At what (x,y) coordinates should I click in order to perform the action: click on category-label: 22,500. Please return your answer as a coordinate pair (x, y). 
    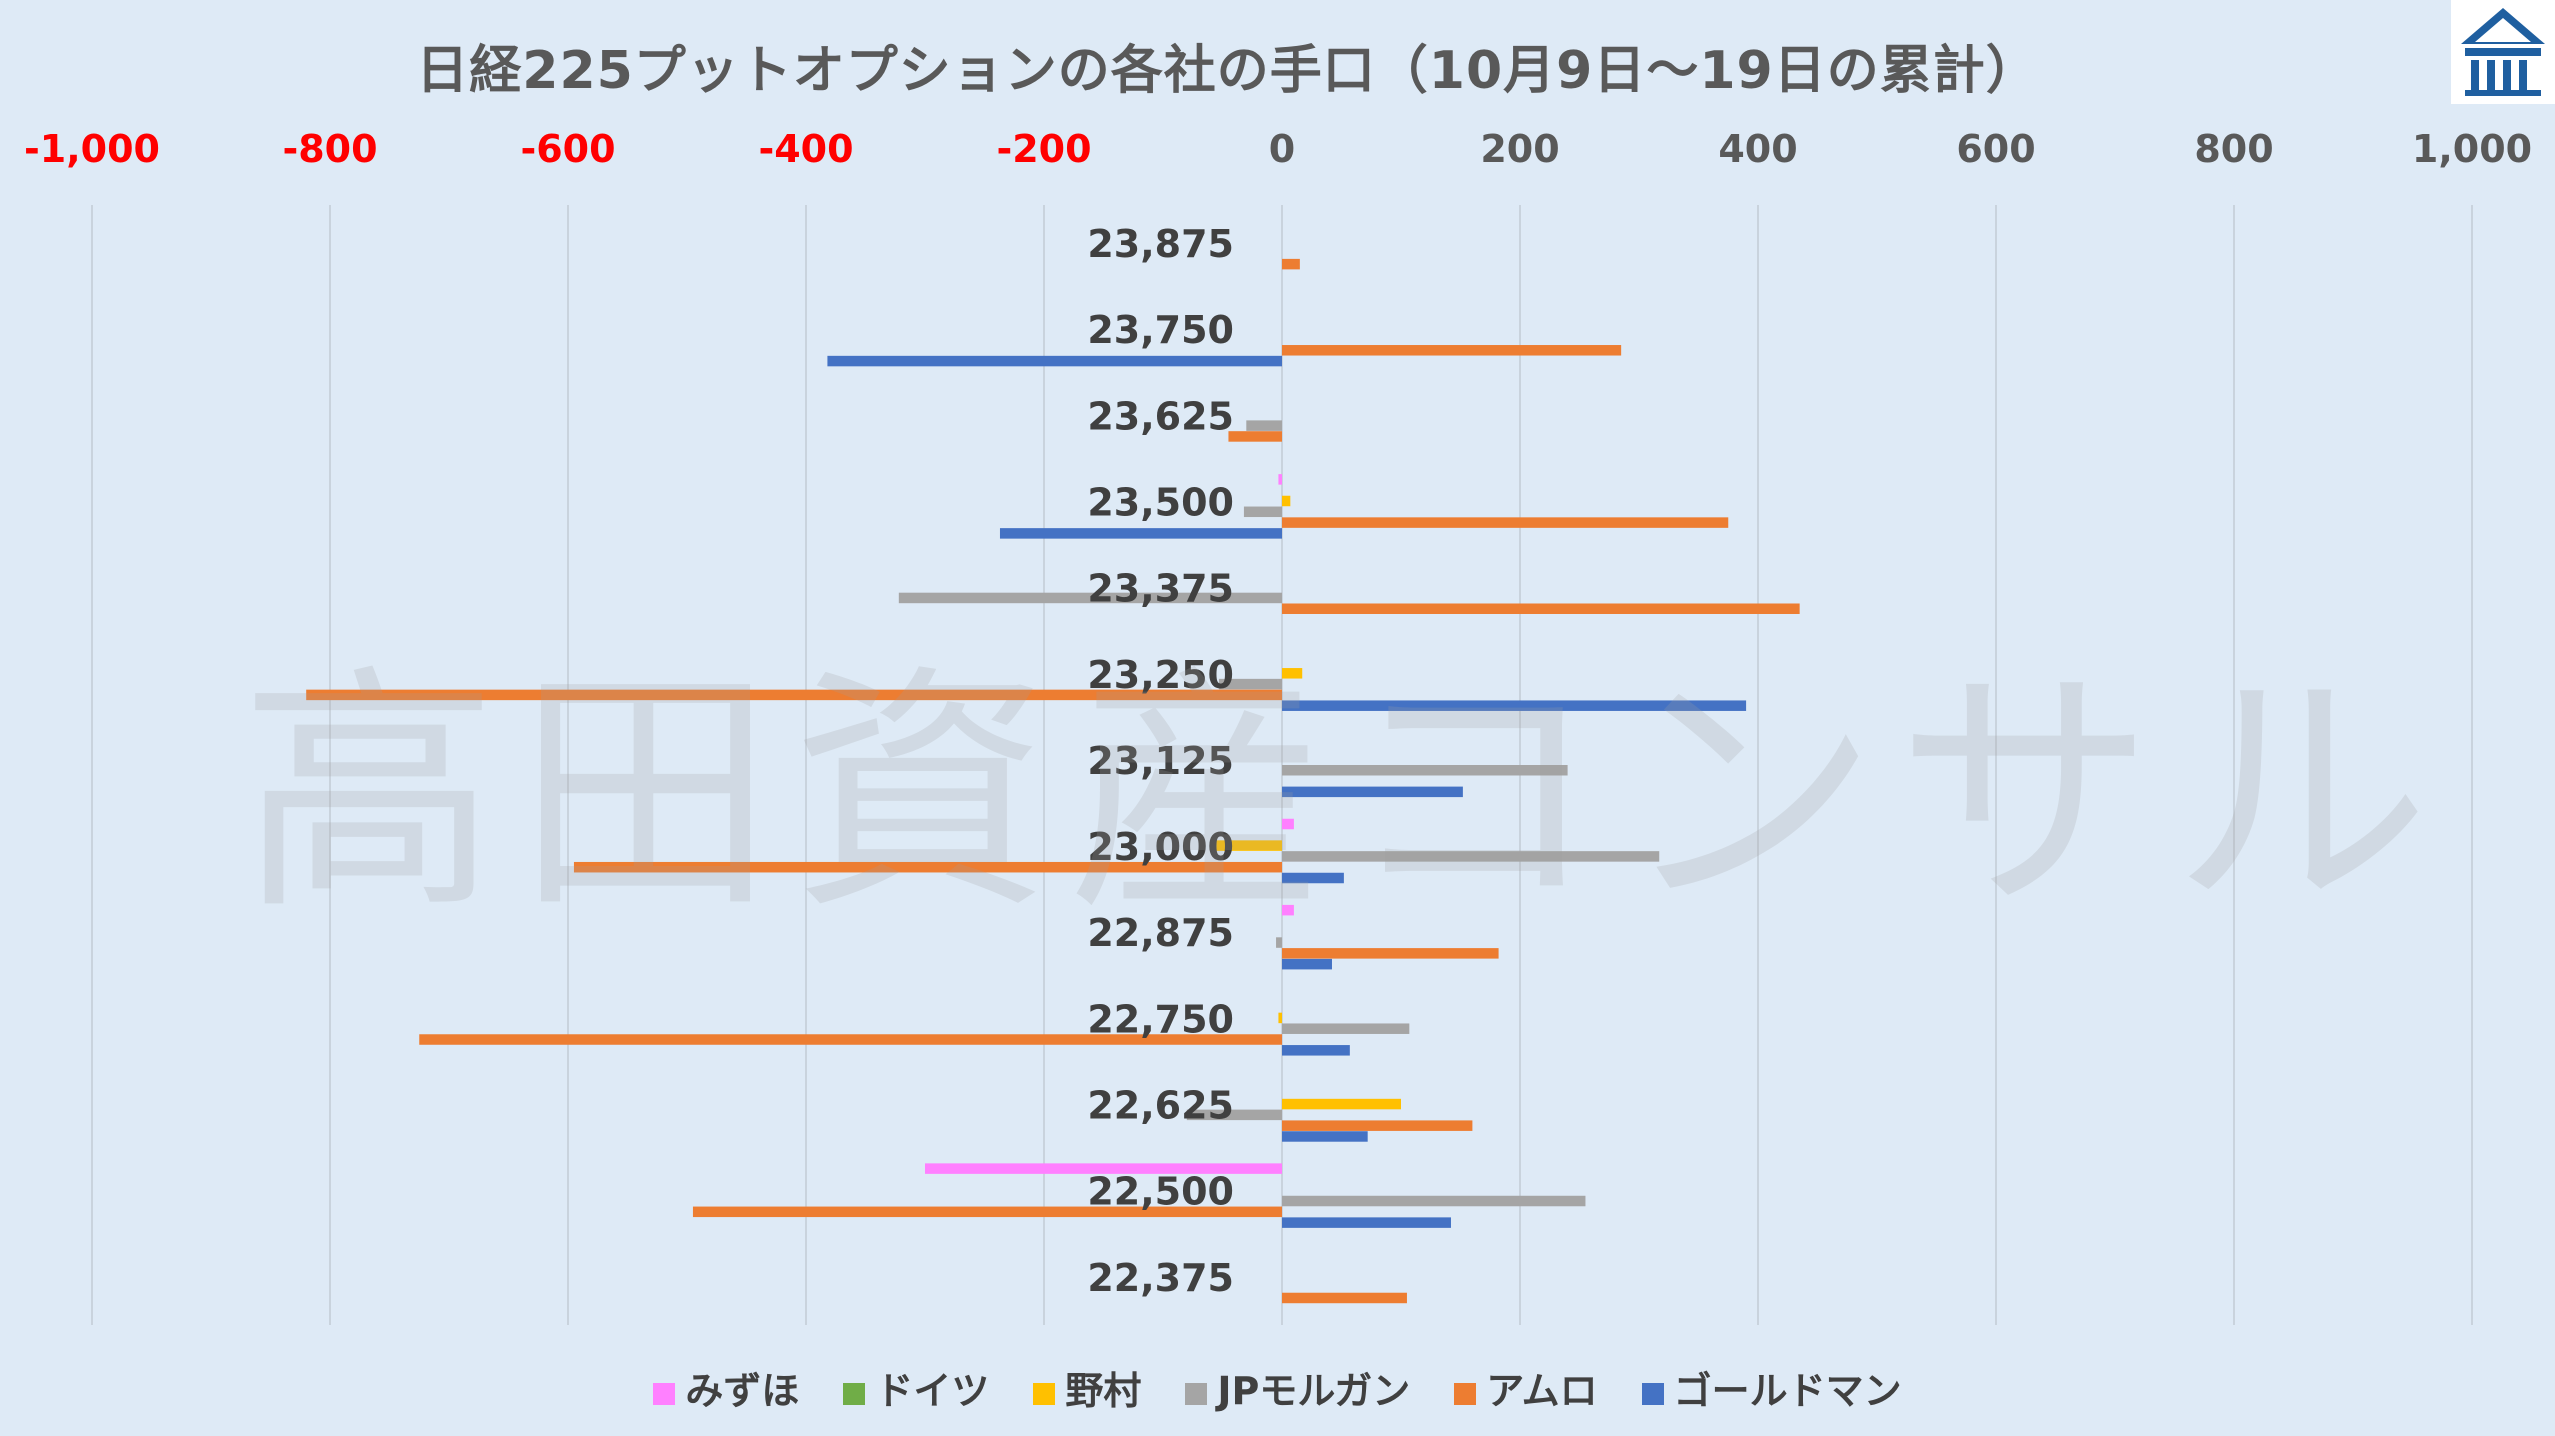
    Looking at the image, I should click on (1160, 1192).